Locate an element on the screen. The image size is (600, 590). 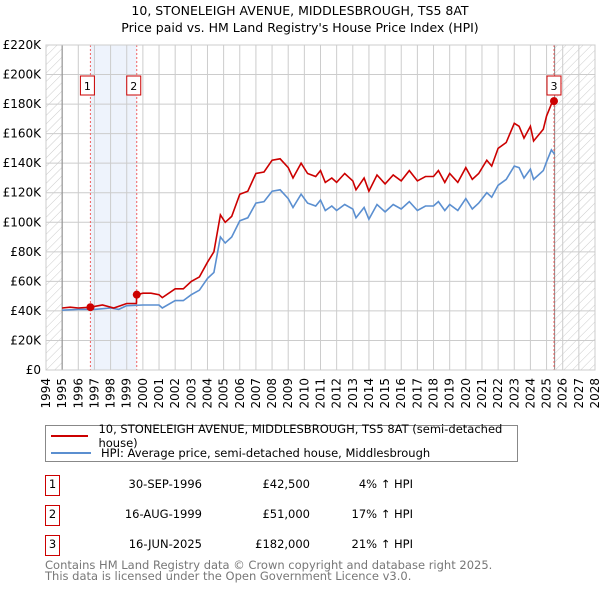
x-tick-label: 2001 is located at coordinates (159, 393).